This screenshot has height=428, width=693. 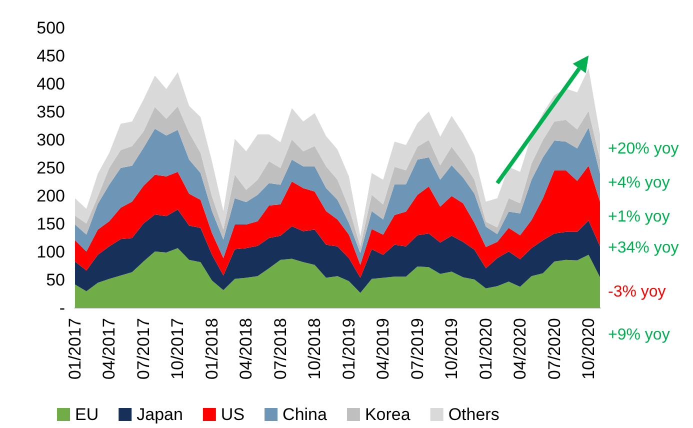 What do you see at coordinates (280, 349) in the screenshot?
I see `x-tick-label: 07/2018` at bounding box center [280, 349].